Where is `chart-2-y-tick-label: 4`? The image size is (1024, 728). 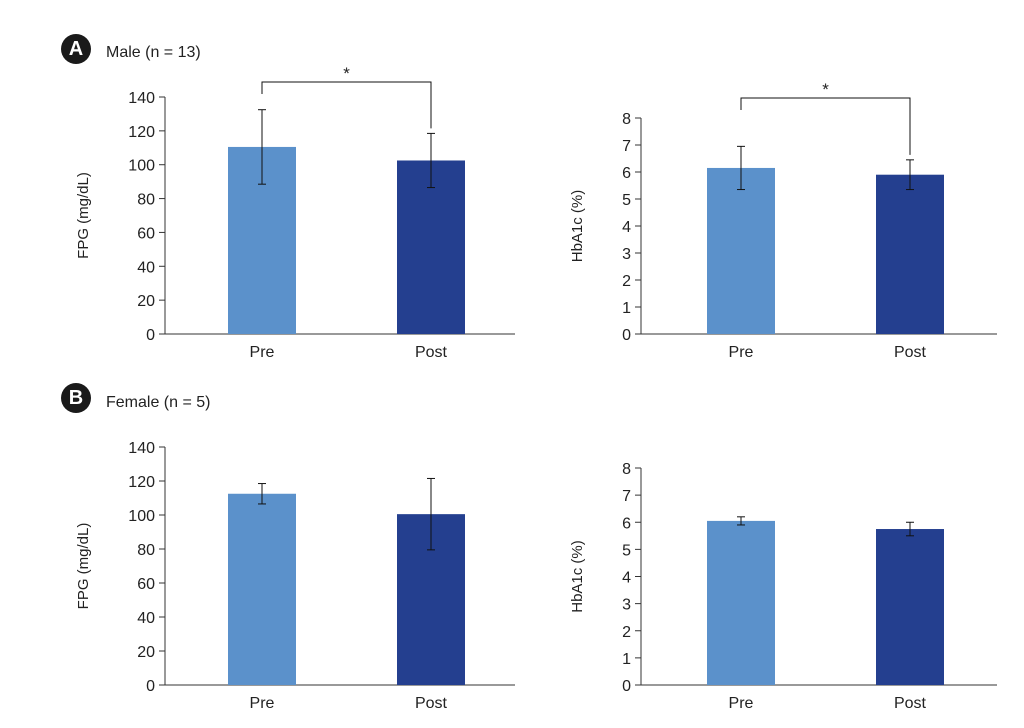 chart-2-y-tick-label: 4 is located at coordinates (626, 227).